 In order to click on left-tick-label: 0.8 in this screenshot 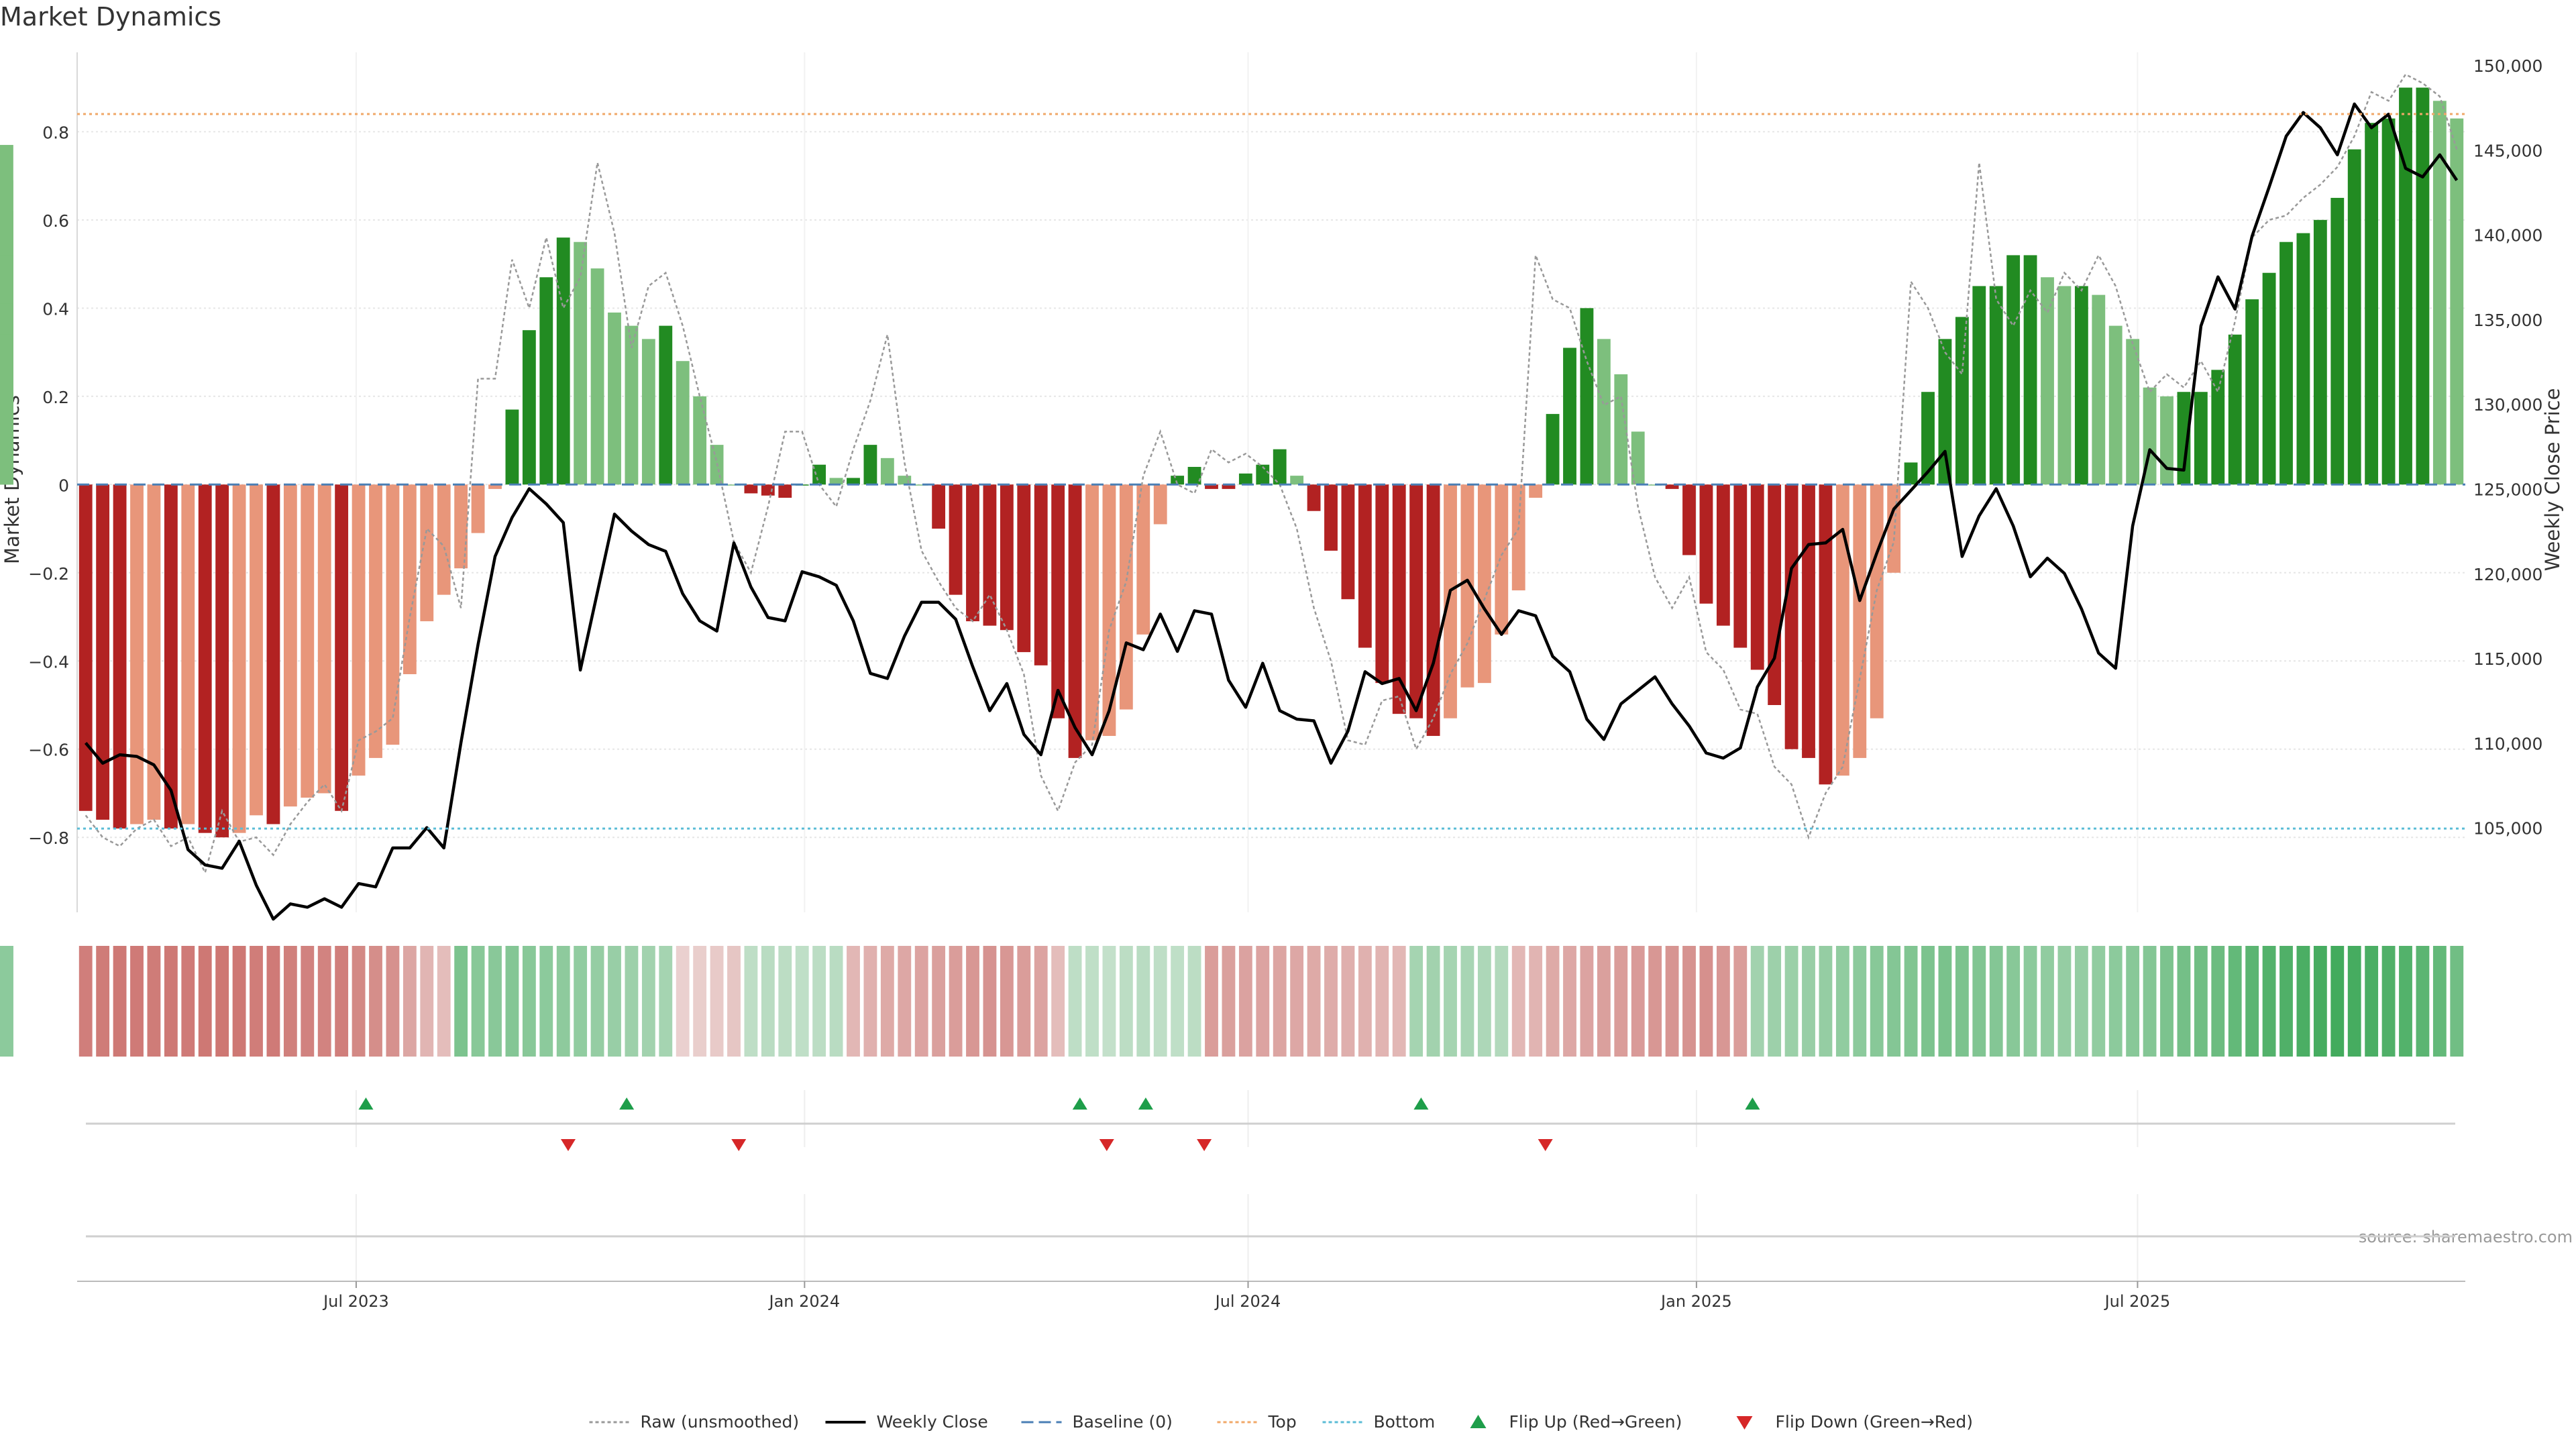, I will do `click(55, 132)`.